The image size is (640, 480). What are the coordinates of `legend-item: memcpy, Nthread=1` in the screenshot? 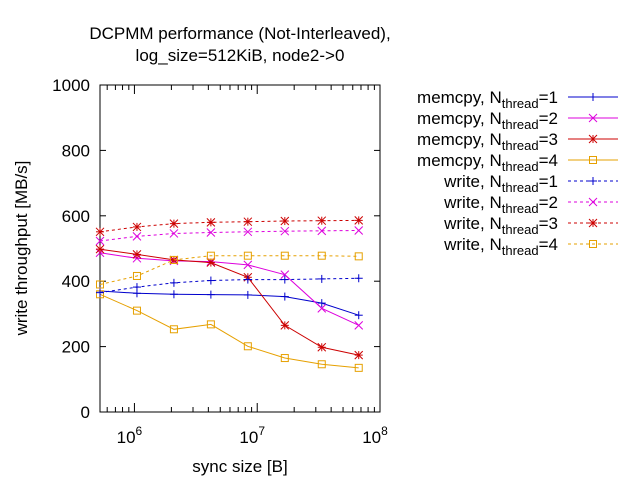 It's located at (517, 99).